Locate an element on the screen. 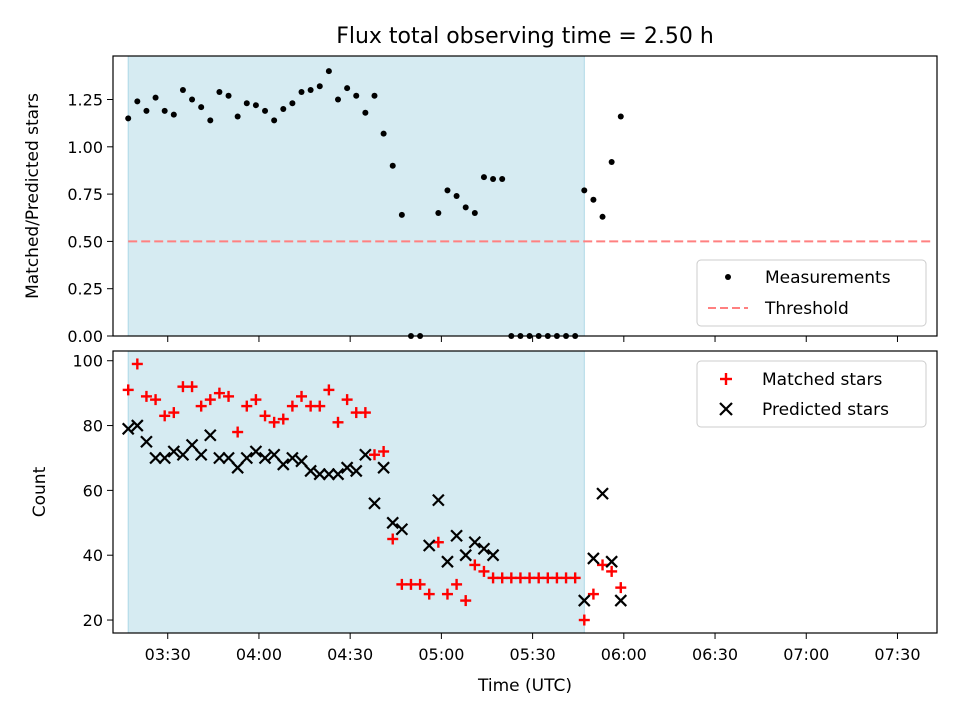 The height and width of the screenshot is (720, 960). count-legend-box is located at coordinates (811, 394).